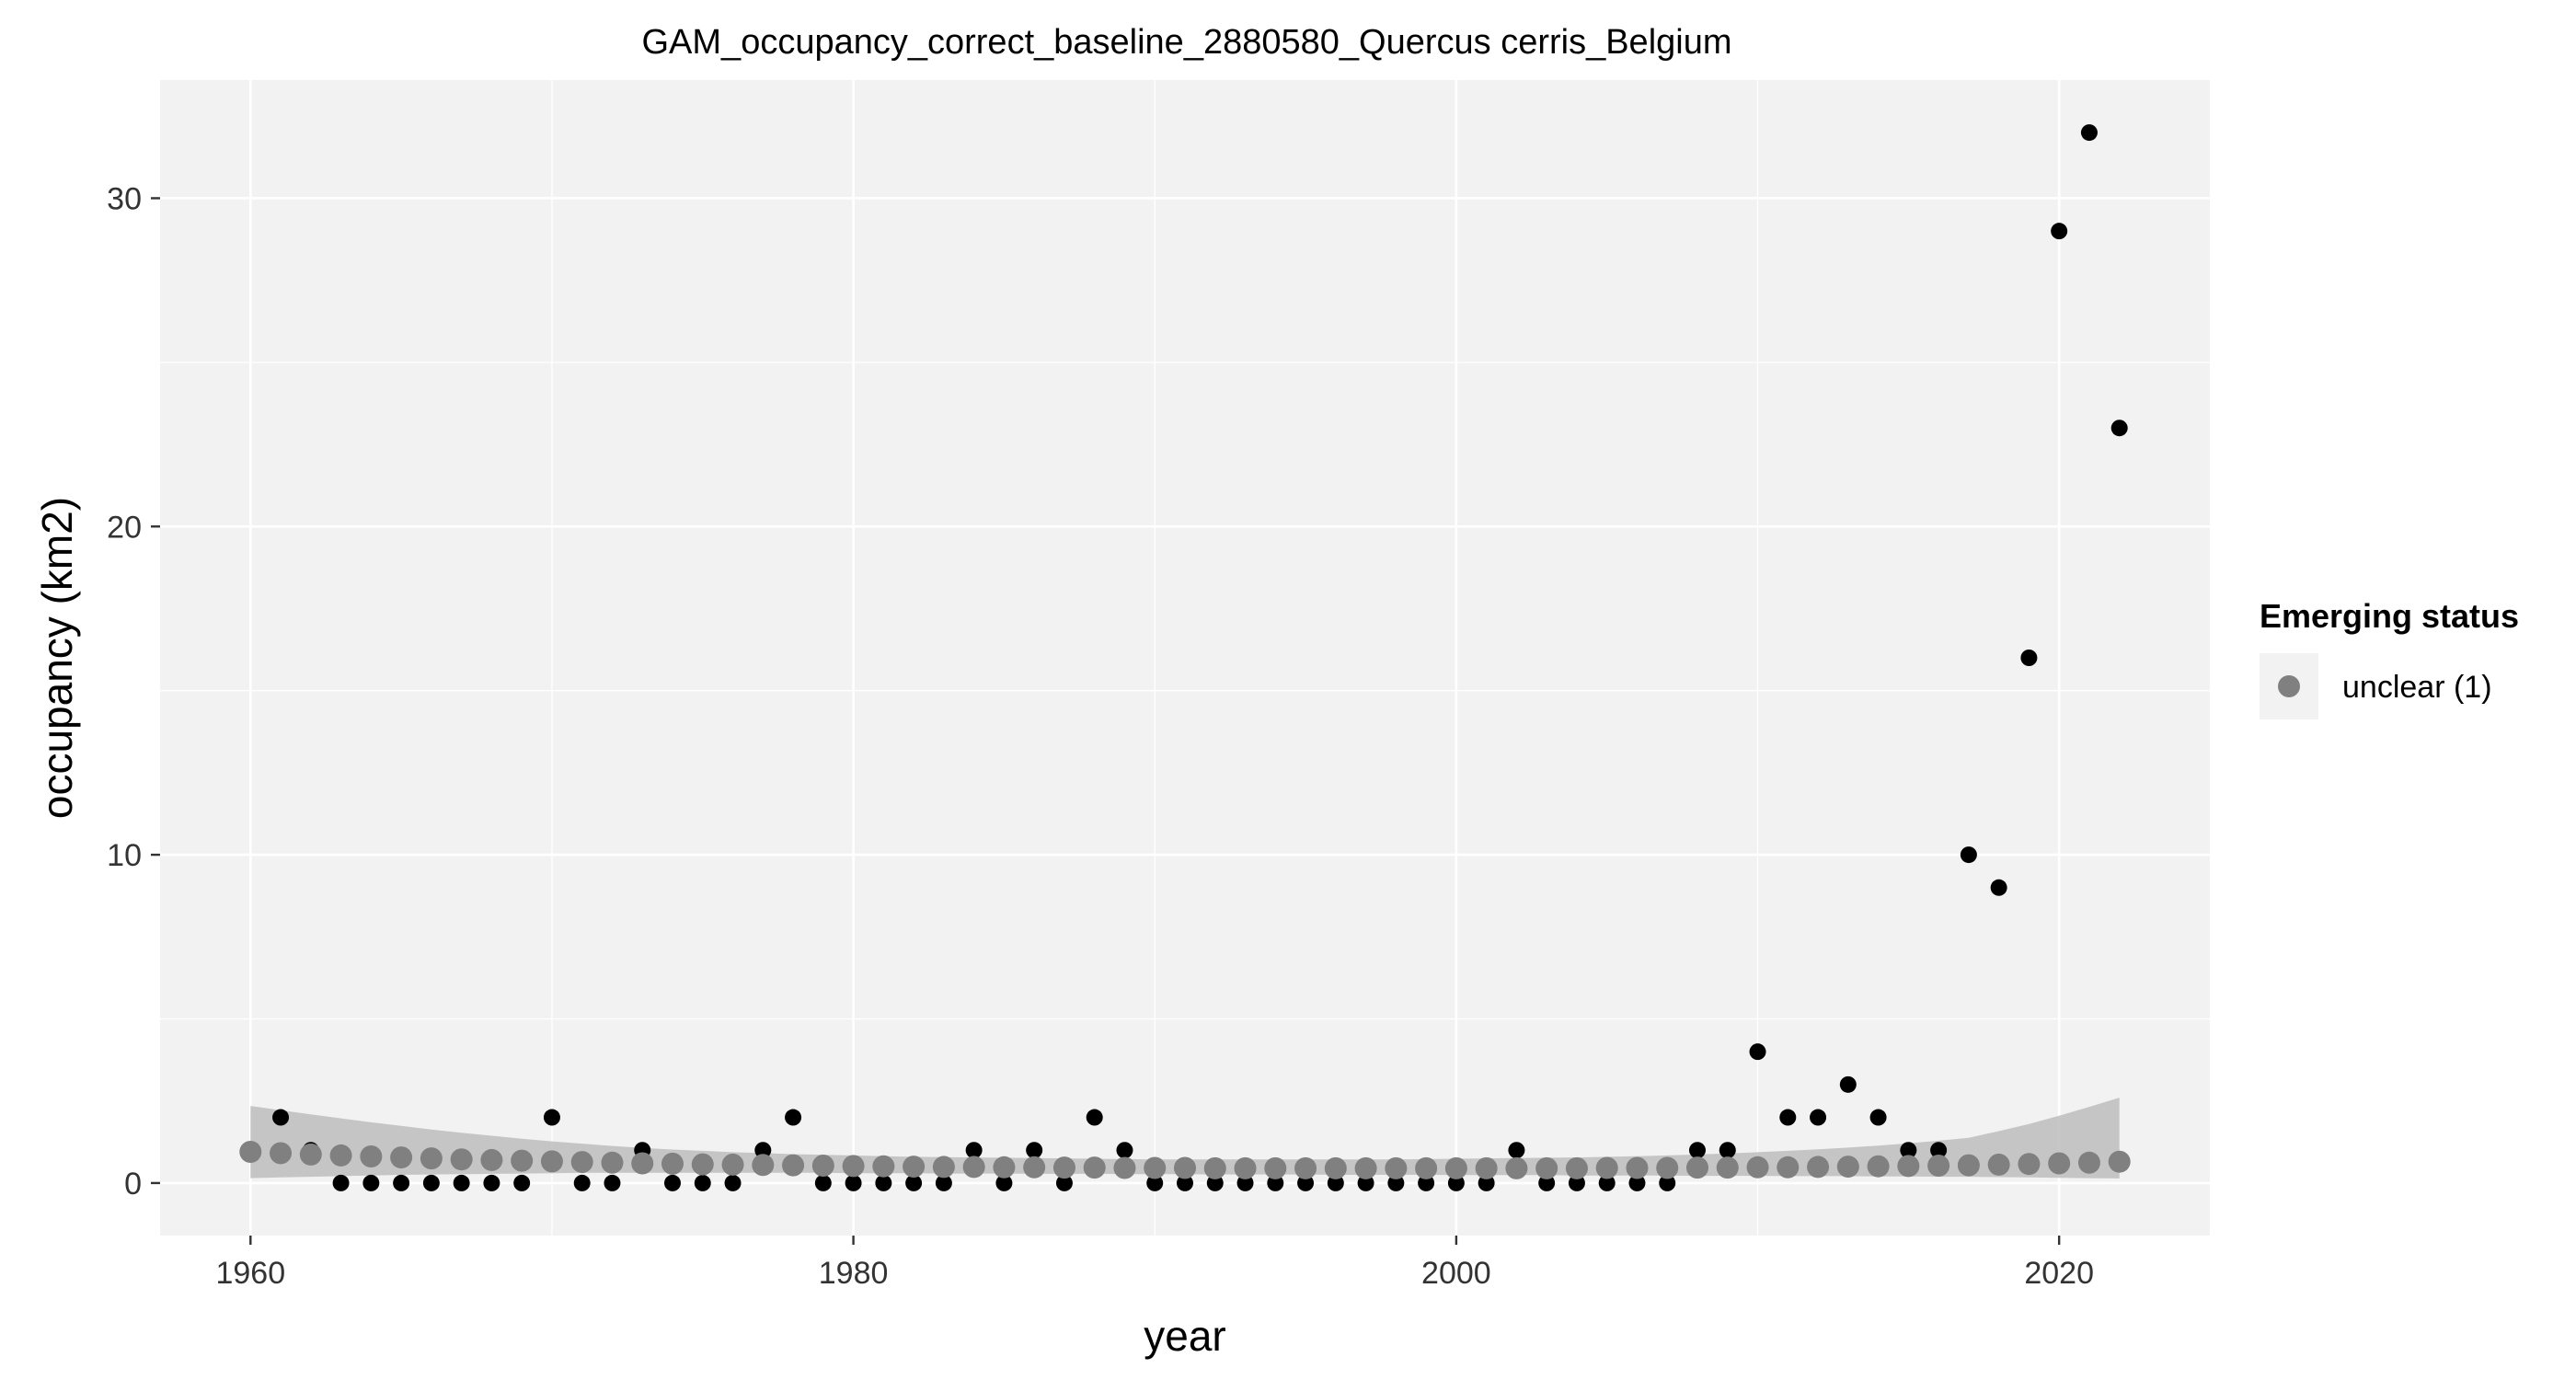 The width and height of the screenshot is (2576, 1380). I want to click on legend: Emerging status unclear (1), so click(2389, 658).